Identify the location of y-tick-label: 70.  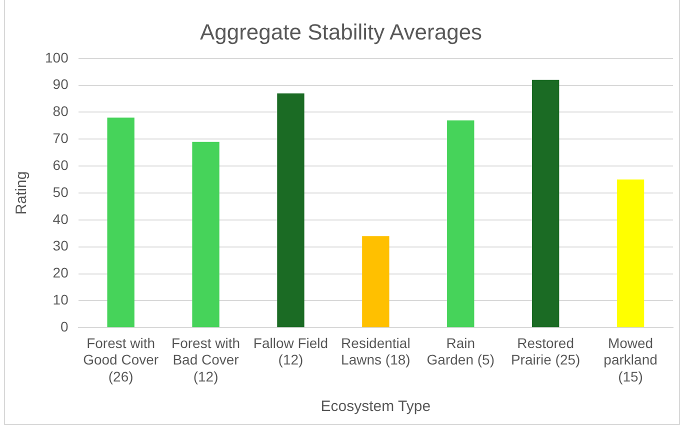
(60, 138).